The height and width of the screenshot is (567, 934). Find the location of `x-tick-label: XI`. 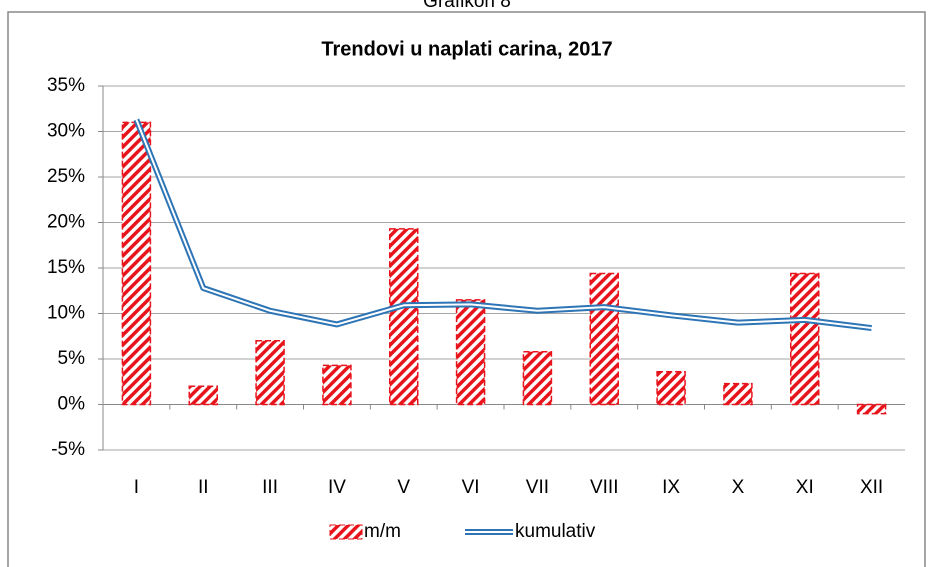

x-tick-label: XI is located at coordinates (805, 487).